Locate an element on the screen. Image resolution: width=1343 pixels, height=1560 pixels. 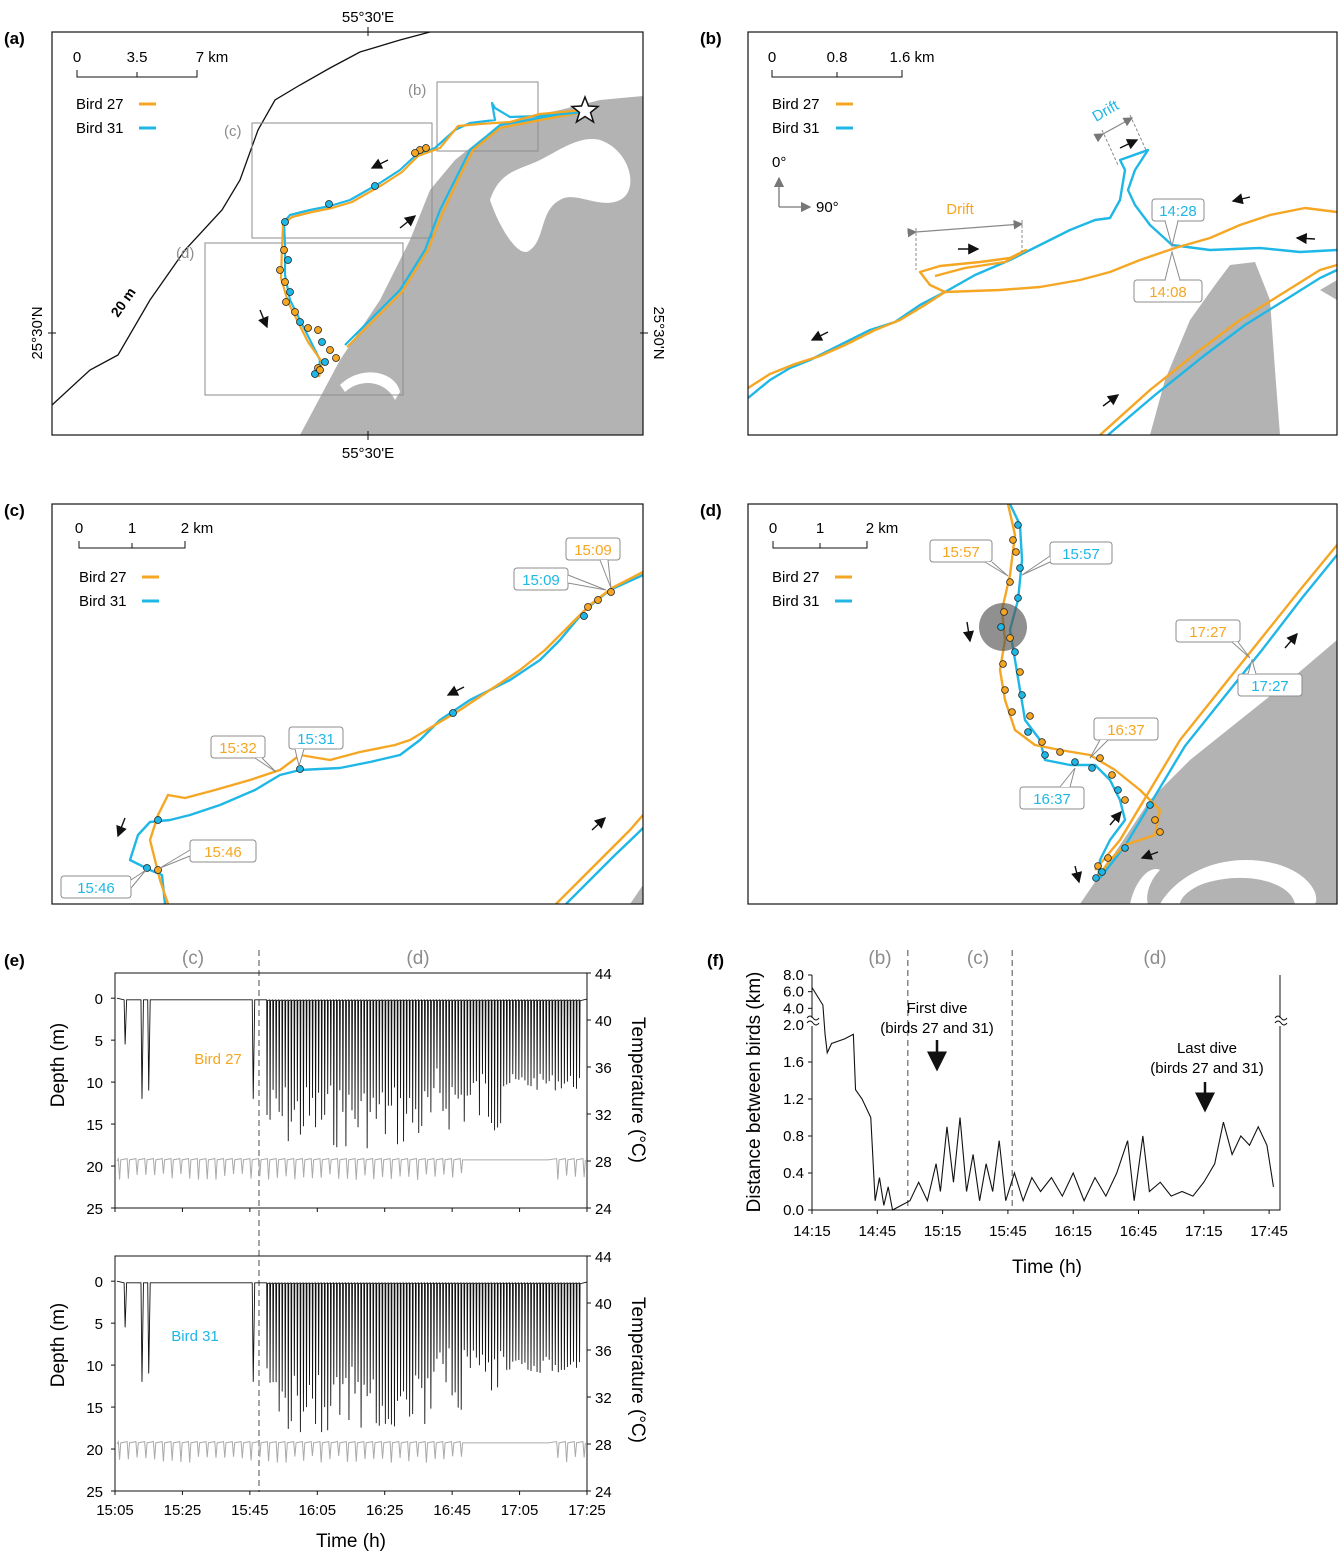
callouts-d: 15:57 15:57 17:27 17:27 16:37 is located at coordinates (1116, 674).